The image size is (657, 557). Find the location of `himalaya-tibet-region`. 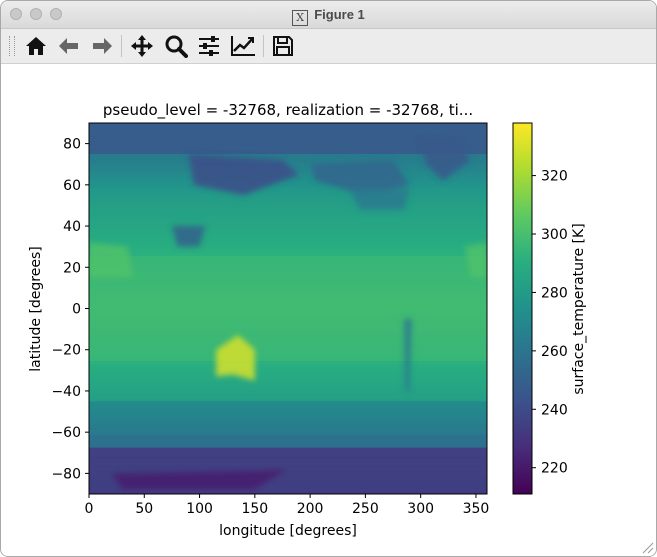

himalaya-tibet-region is located at coordinates (188, 236).